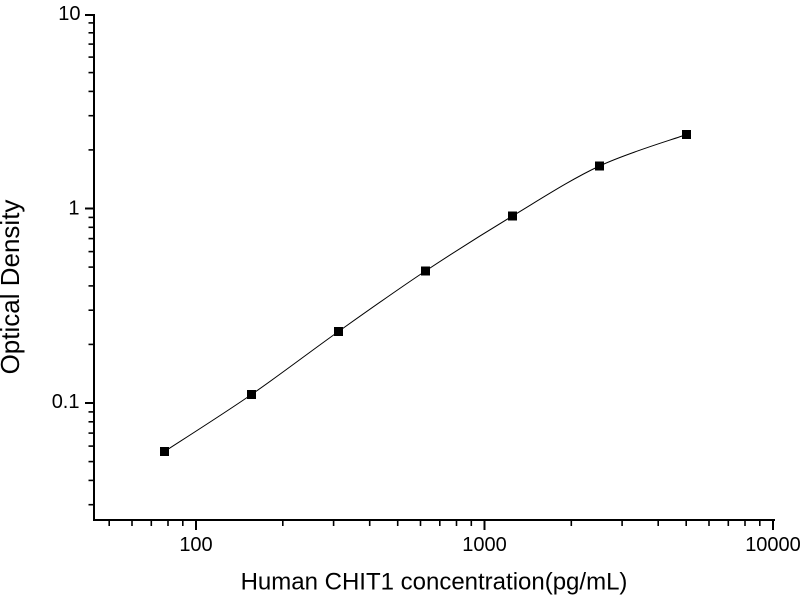 This screenshot has height=600, width=800. What do you see at coordinates (12, 287) in the screenshot?
I see `svg-text: Optical Density` at bounding box center [12, 287].